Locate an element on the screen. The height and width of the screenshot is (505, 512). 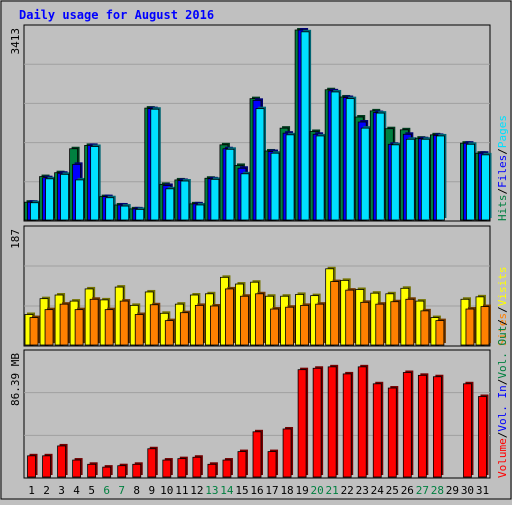
x-tick-label: 8 is located at coordinates (136, 490).